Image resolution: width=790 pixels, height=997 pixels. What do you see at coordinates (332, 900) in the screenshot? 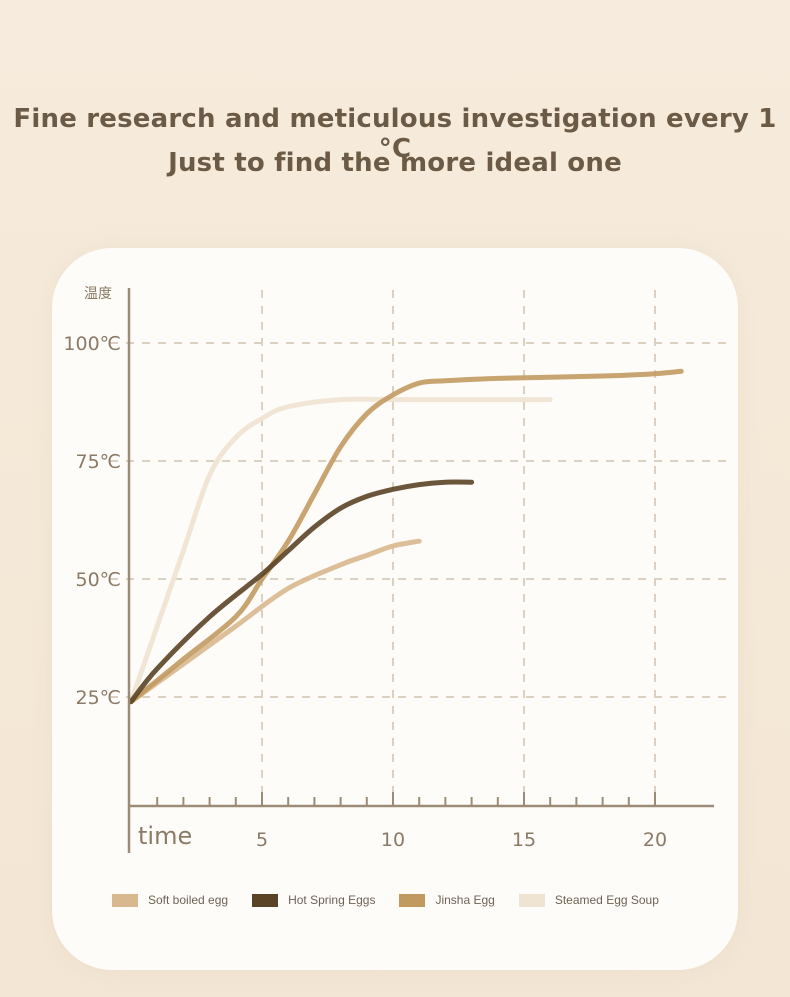
I see `legend-label: Hot Spring Eggs` at bounding box center [332, 900].